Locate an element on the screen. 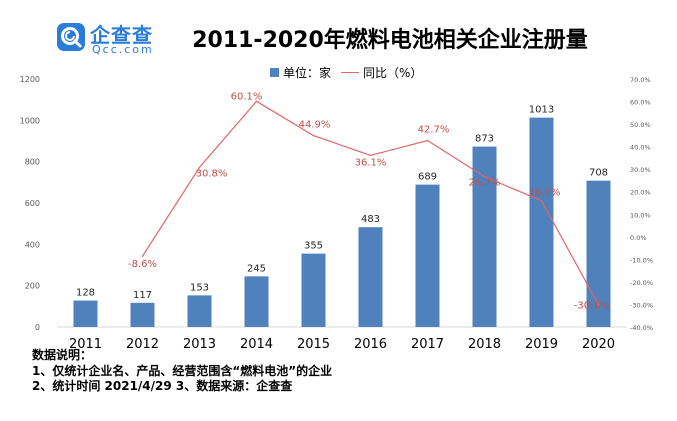  yoy-point-2015 is located at coordinates (313, 135).